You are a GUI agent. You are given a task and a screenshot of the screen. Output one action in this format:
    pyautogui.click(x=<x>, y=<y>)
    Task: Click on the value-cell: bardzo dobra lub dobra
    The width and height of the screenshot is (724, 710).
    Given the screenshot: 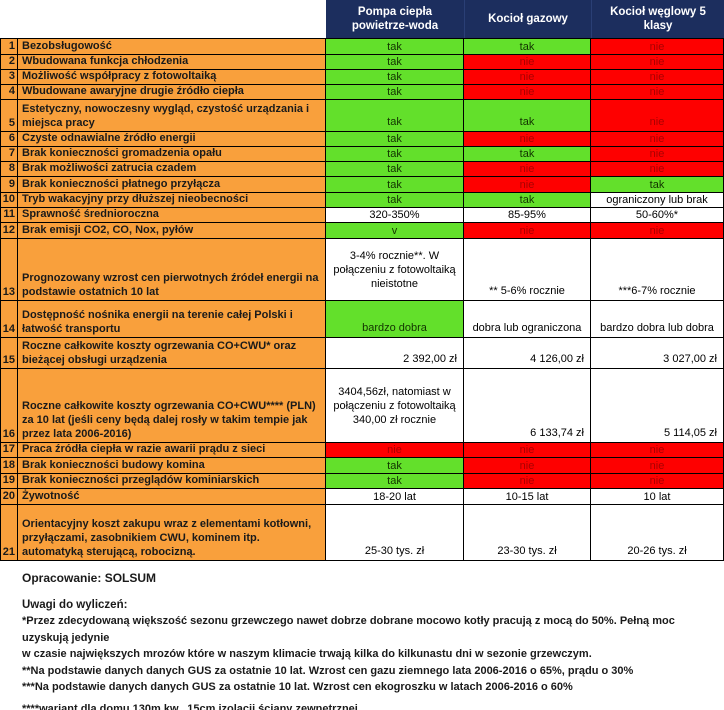 What is the action you would take?
    pyautogui.click(x=657, y=319)
    